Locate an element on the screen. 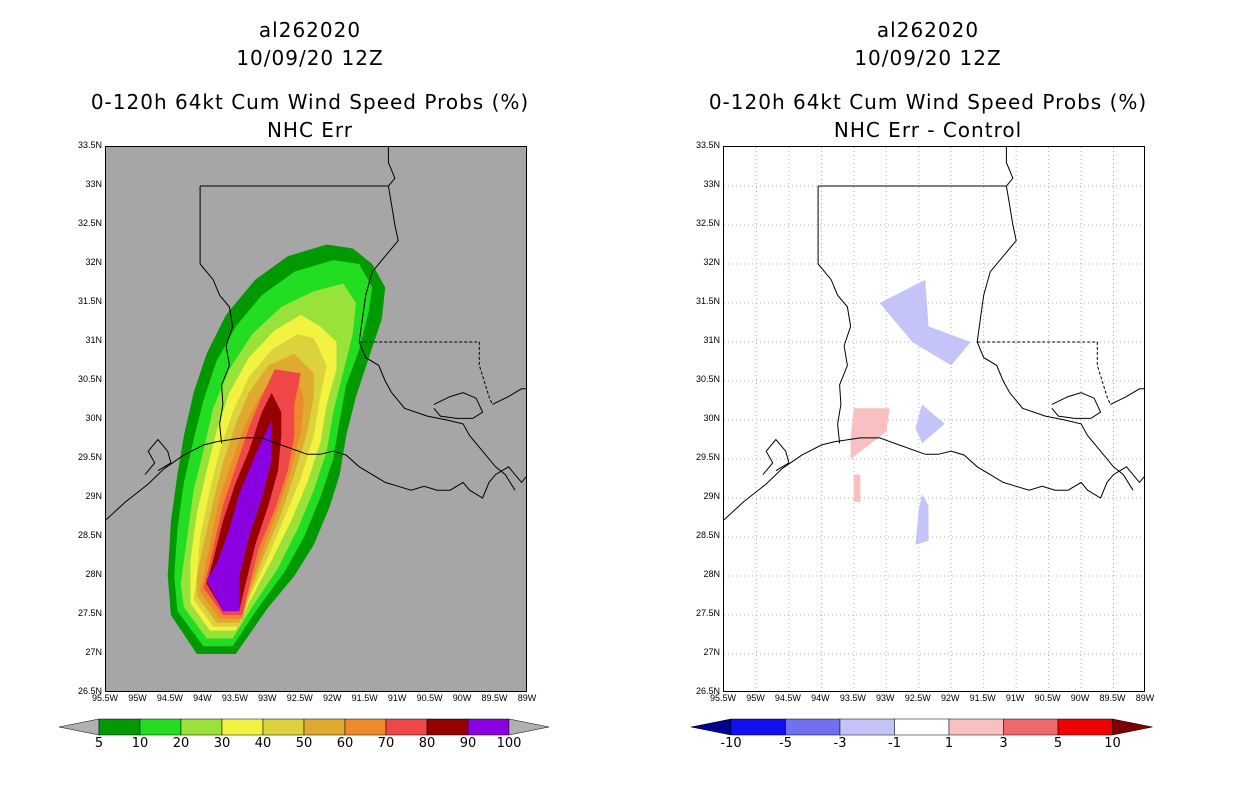  left-lon-tick-label: 91.5W is located at coordinates (364, 698).